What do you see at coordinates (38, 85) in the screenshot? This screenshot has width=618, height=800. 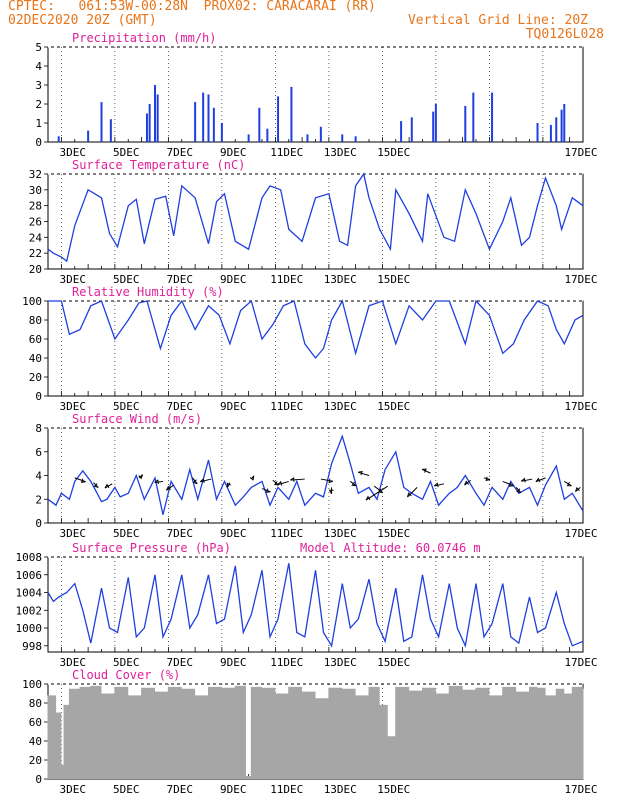 I see `precip-ytick-label: 3` at bounding box center [38, 85].